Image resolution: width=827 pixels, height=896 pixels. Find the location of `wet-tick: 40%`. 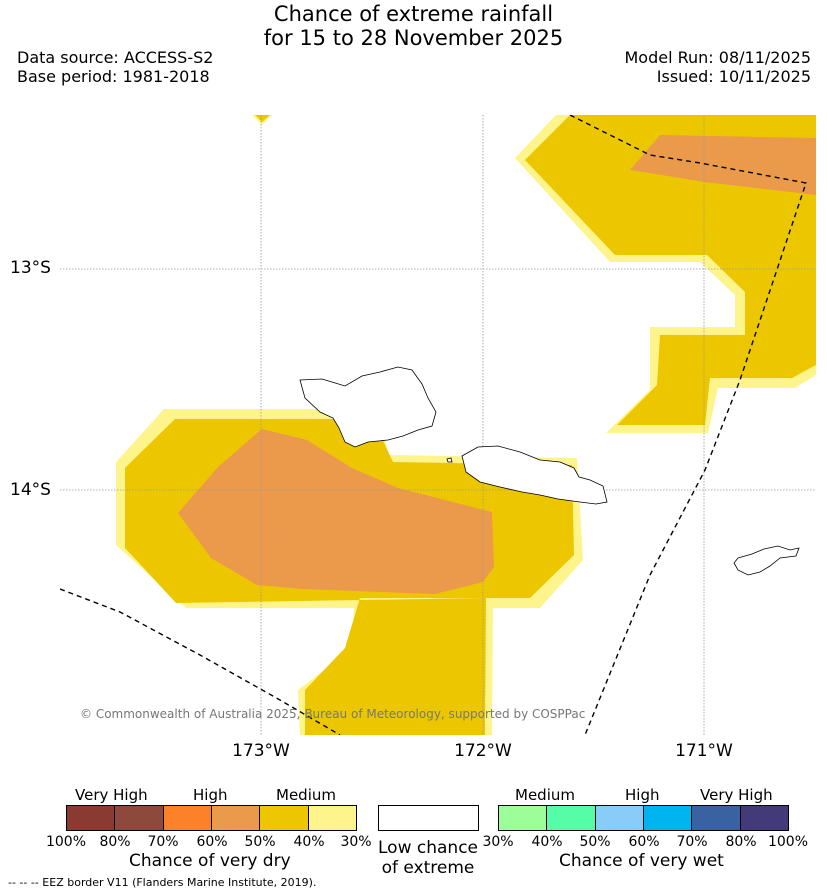

wet-tick: 40% is located at coordinates (547, 842).